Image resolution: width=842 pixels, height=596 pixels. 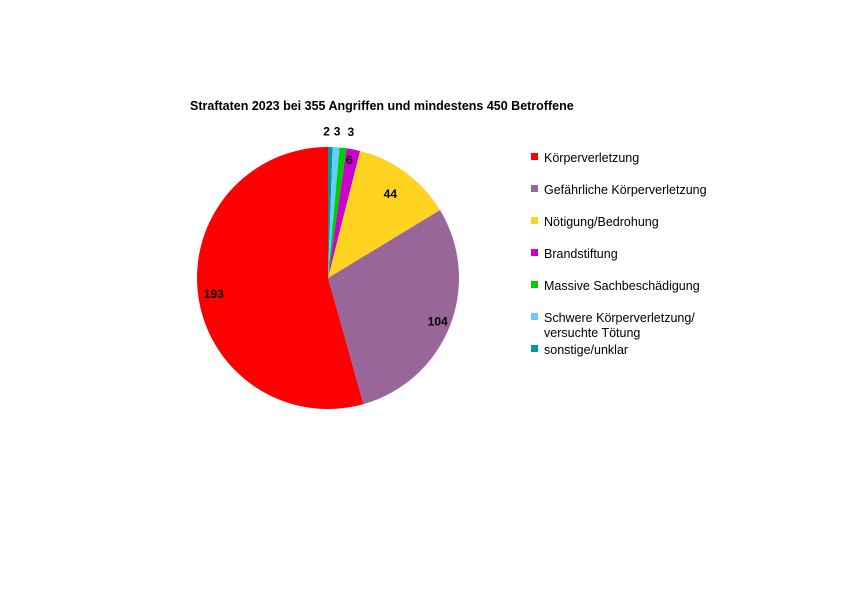 What do you see at coordinates (601, 222) in the screenshot?
I see `legend-label: Nötigung/Bedrohung` at bounding box center [601, 222].